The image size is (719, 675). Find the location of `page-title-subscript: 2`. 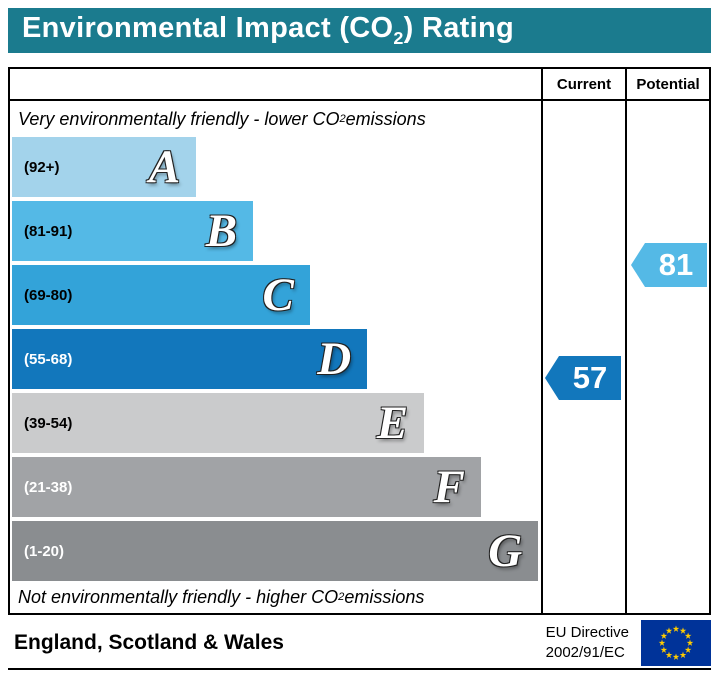

page-title-subscript: 2 is located at coordinates (398, 37).